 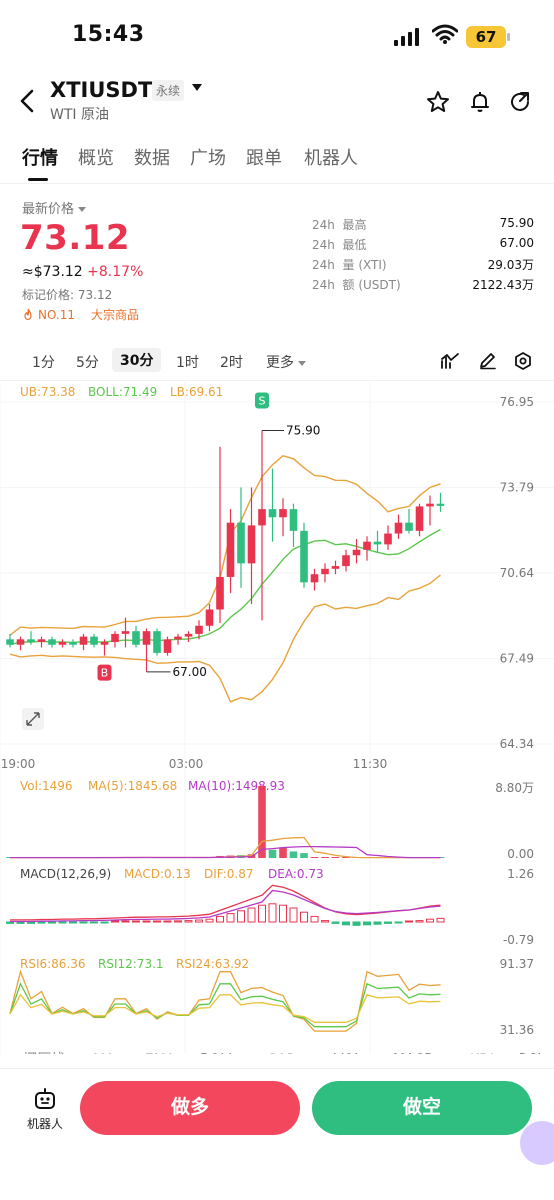 What do you see at coordinates (510, 265) in the screenshot?
I see `stat-value: 29.03万` at bounding box center [510, 265].